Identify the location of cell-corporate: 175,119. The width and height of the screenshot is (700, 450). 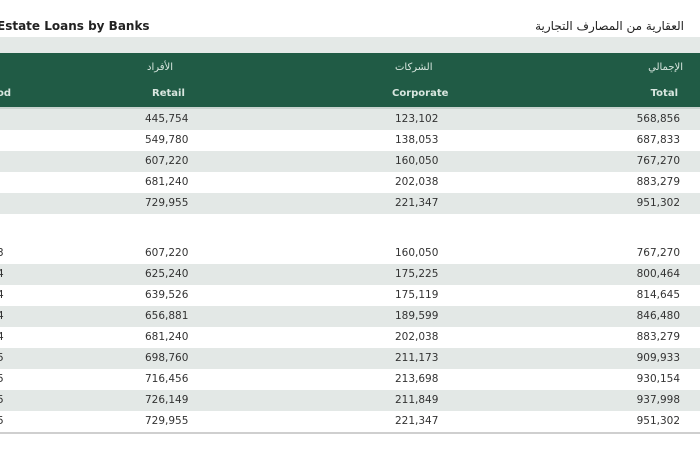
(417, 295).